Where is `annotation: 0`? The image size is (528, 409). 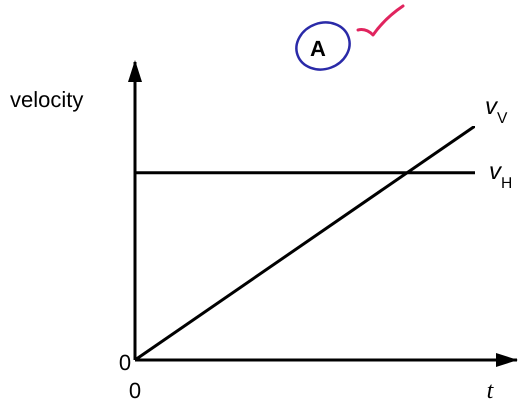
annotation: 0 is located at coordinates (125, 362).